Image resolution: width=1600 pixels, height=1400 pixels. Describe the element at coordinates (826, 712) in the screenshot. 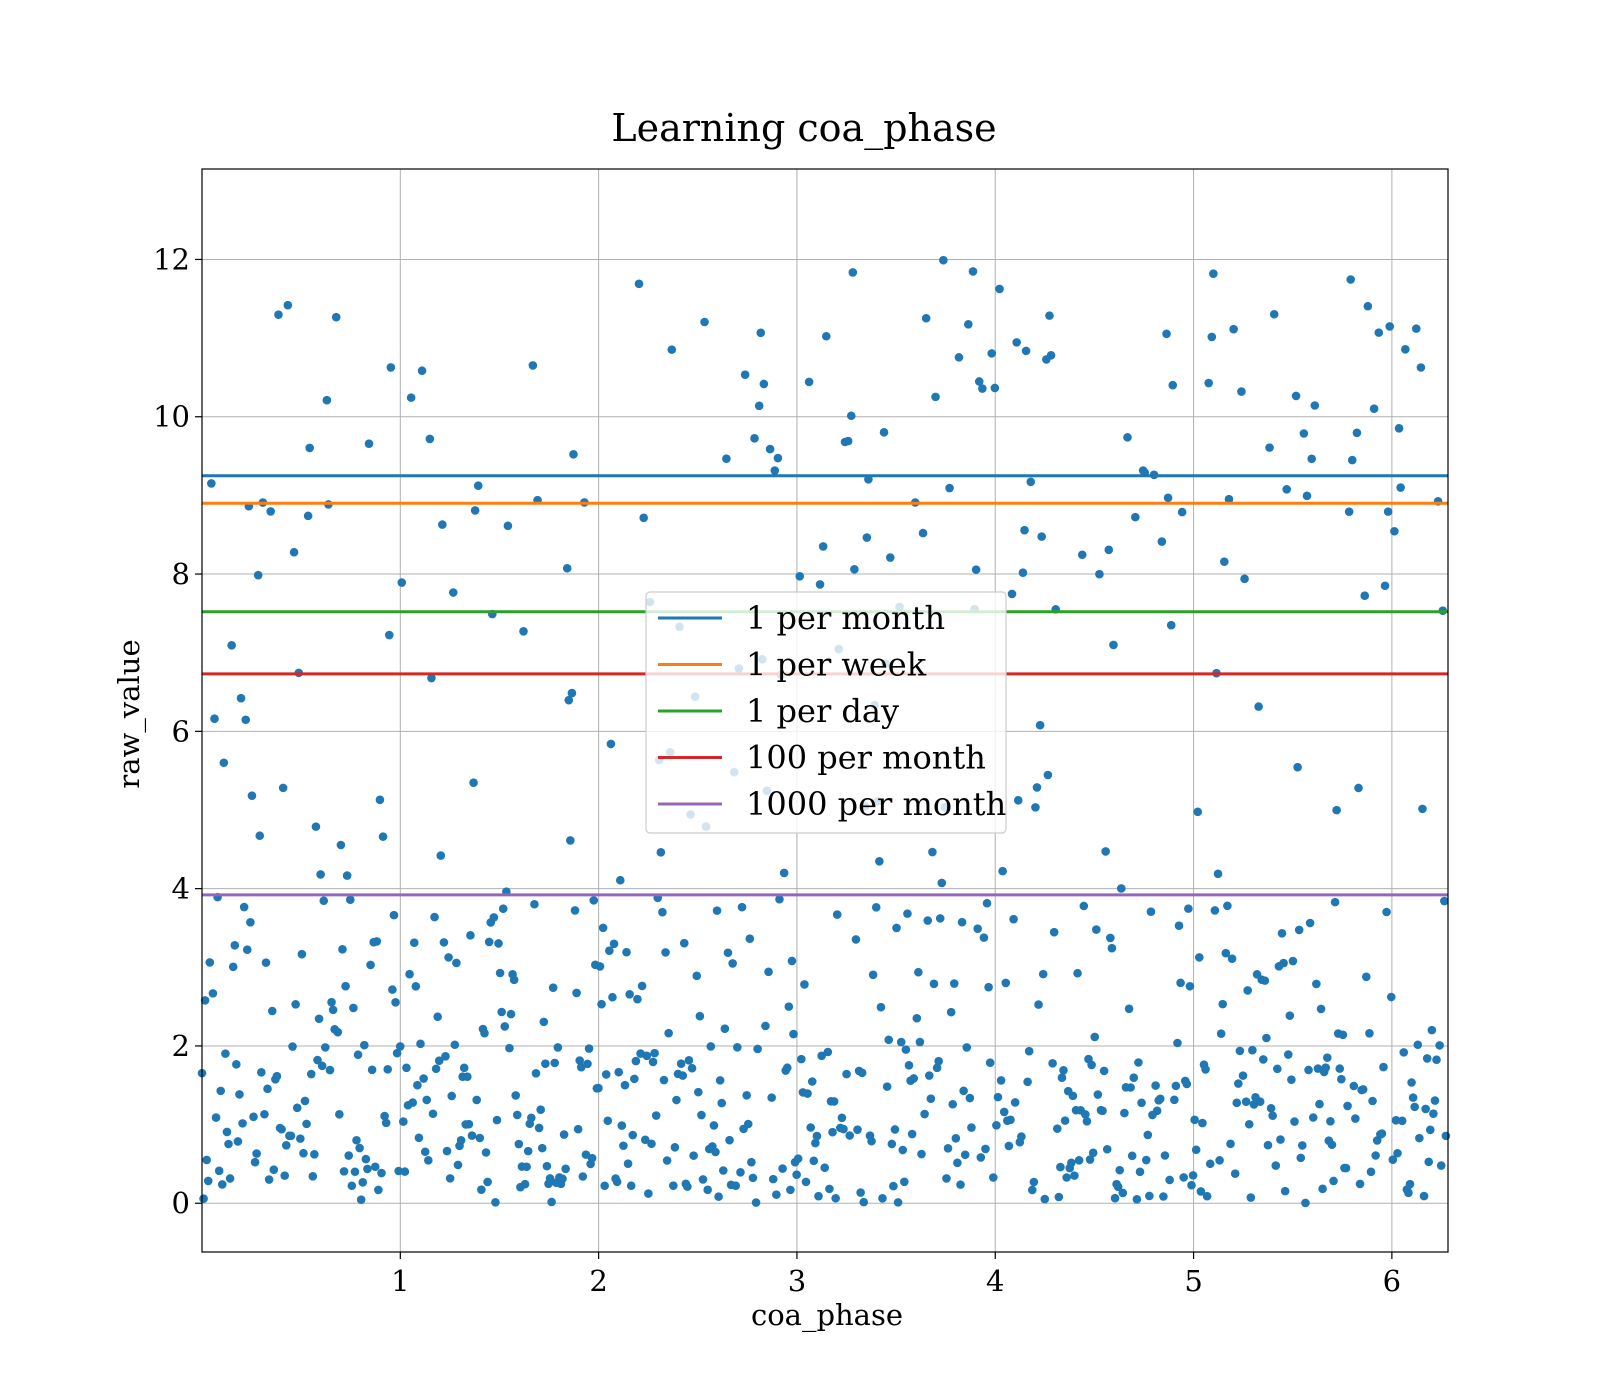

I see `legend-box` at that location.